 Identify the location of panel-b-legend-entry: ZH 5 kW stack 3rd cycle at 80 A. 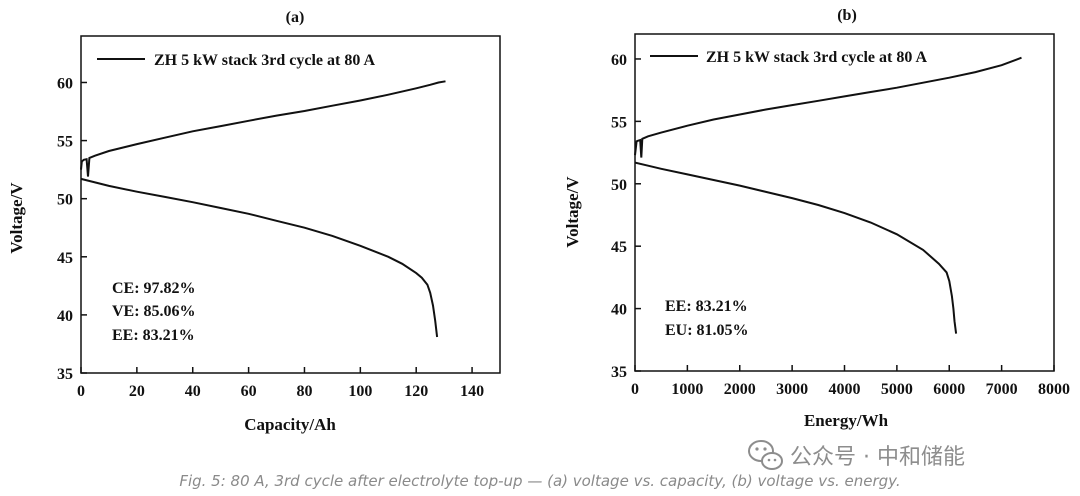
(816, 57).